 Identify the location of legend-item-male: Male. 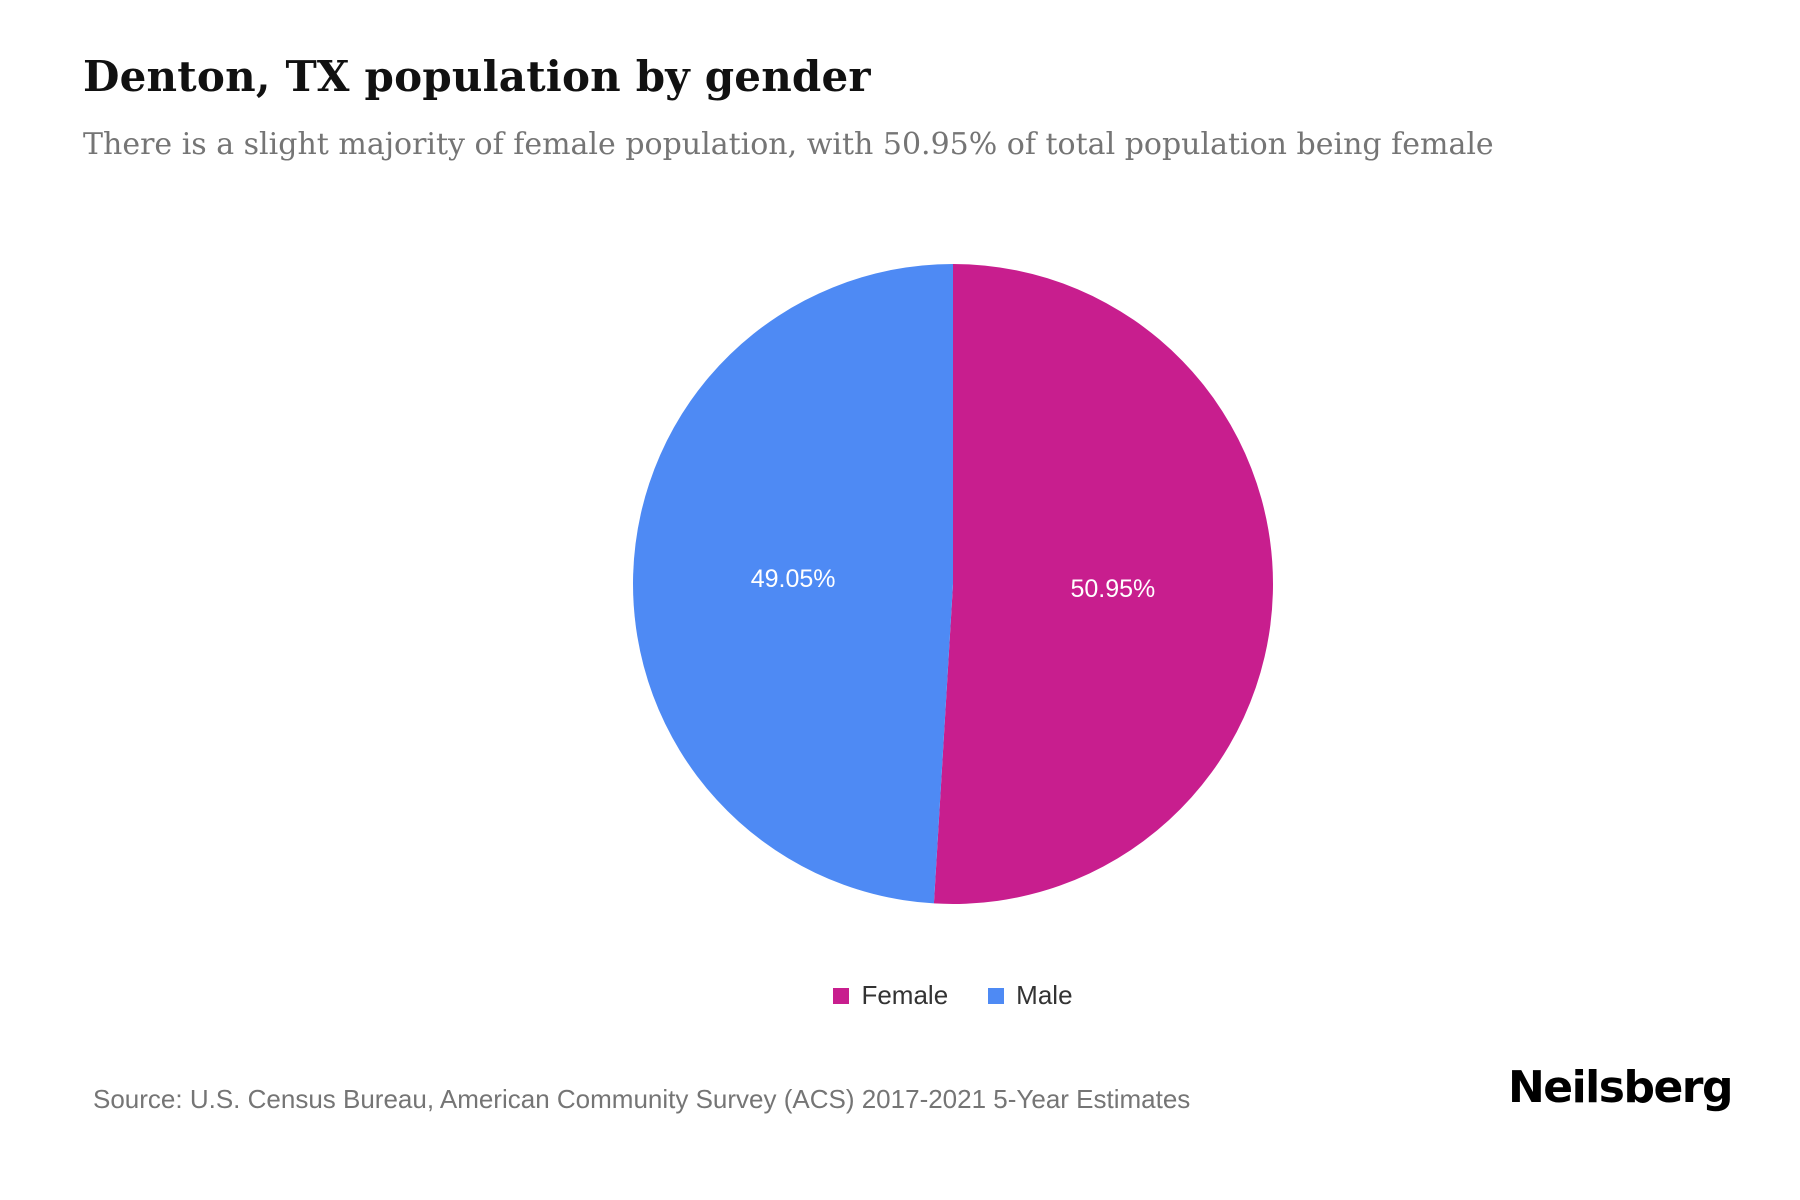
(1030, 995).